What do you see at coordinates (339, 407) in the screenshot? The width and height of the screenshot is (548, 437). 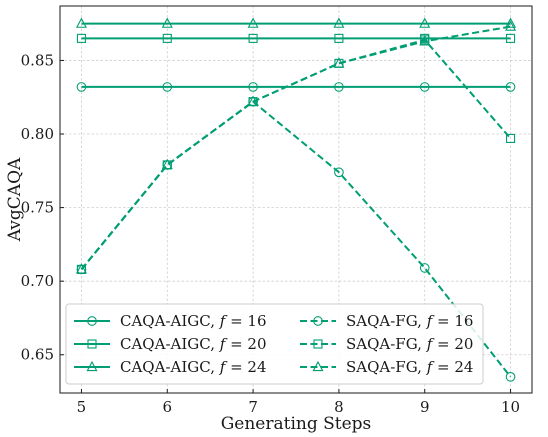 I see `x-tick-label: 8` at bounding box center [339, 407].